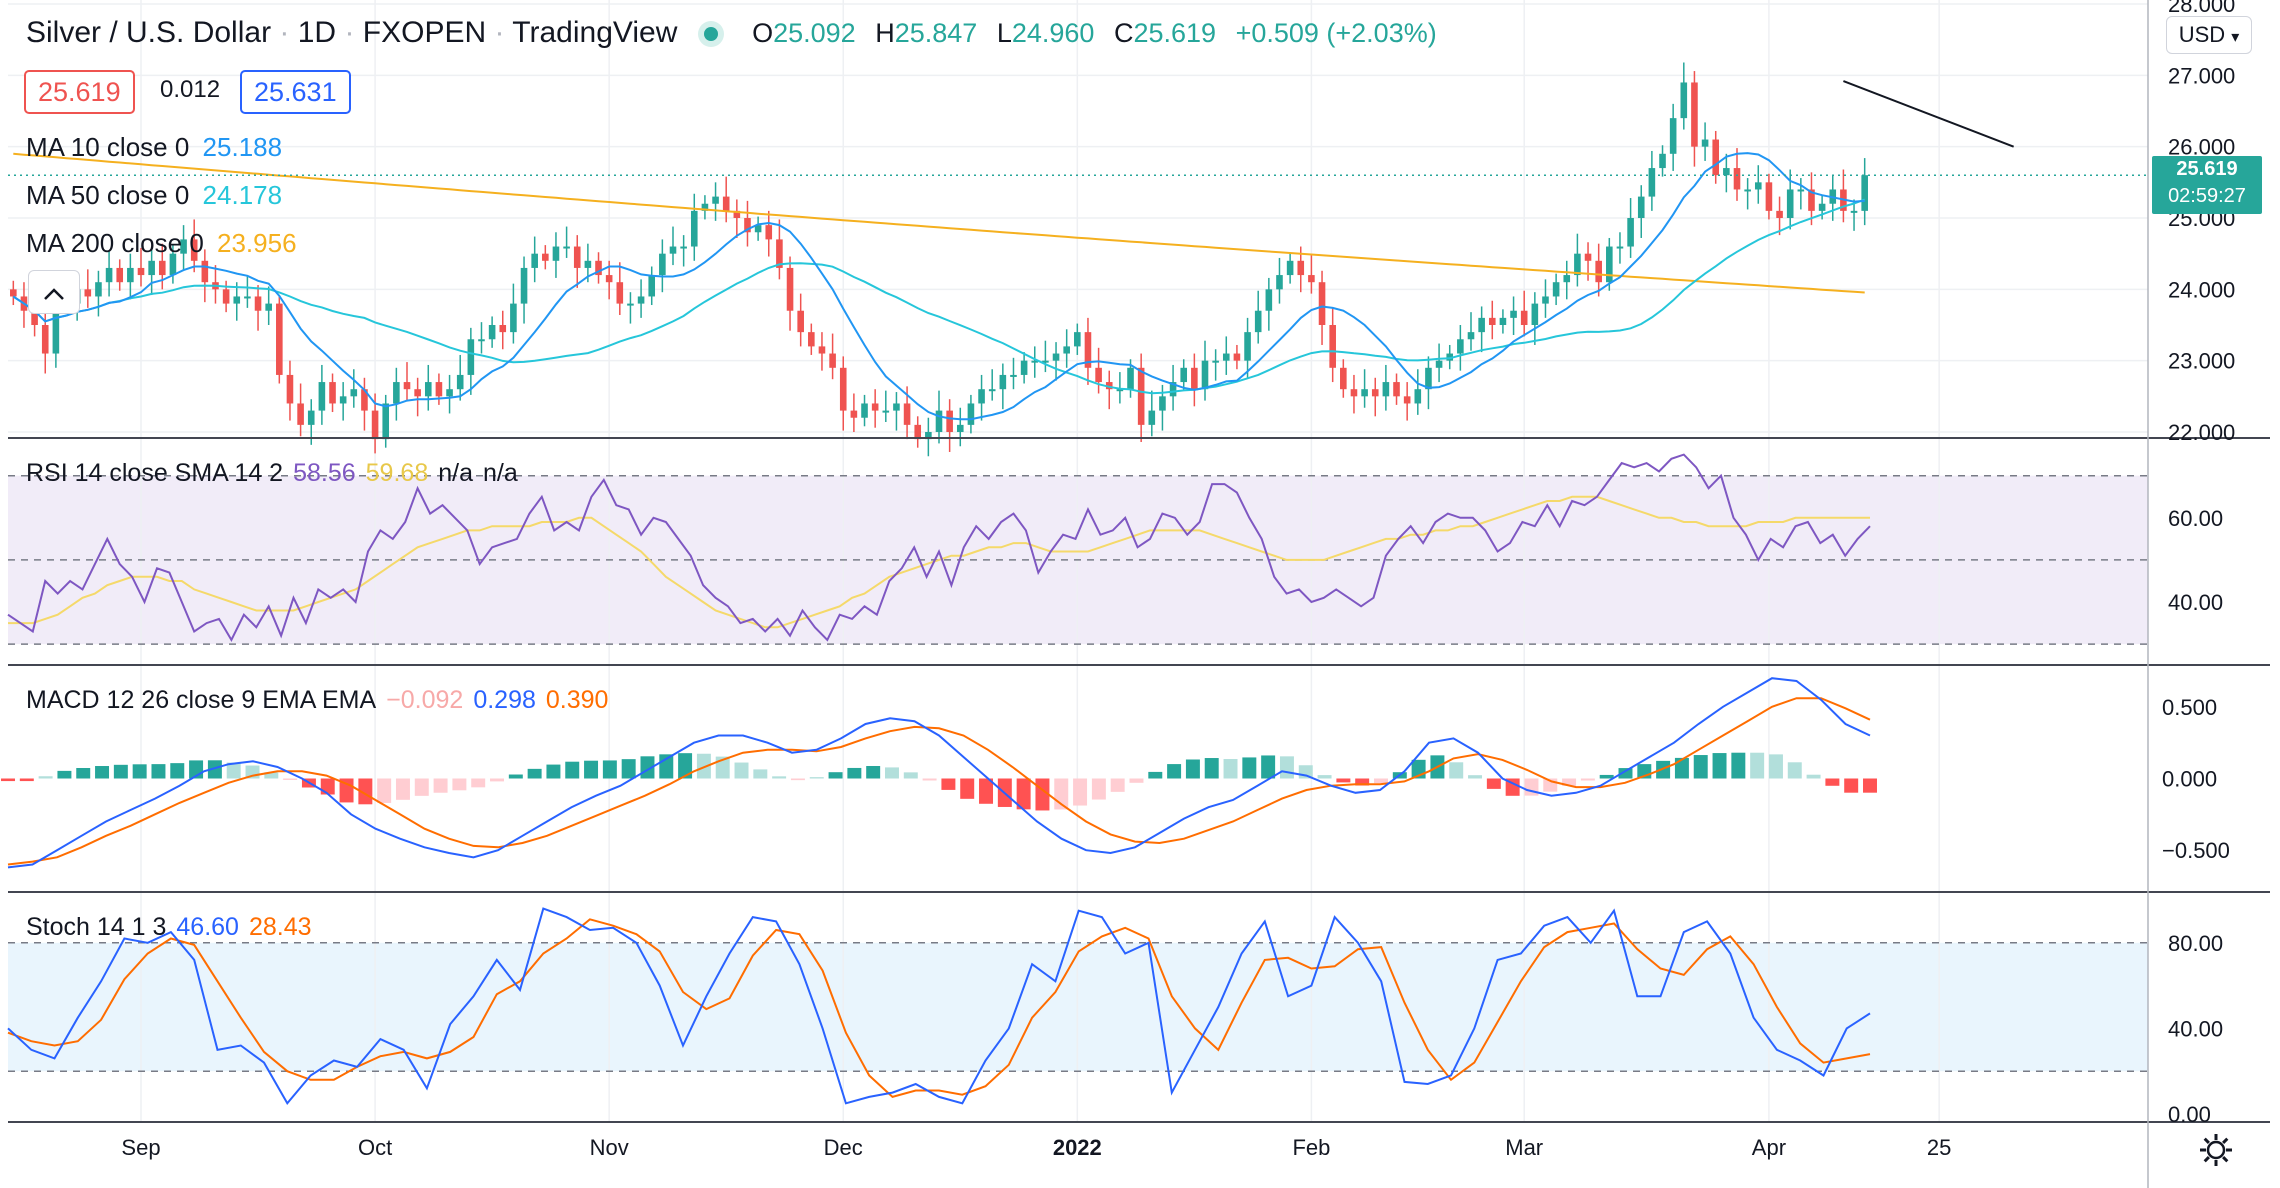  What do you see at coordinates (2216, 1150) in the screenshot?
I see `gear-icon` at bounding box center [2216, 1150].